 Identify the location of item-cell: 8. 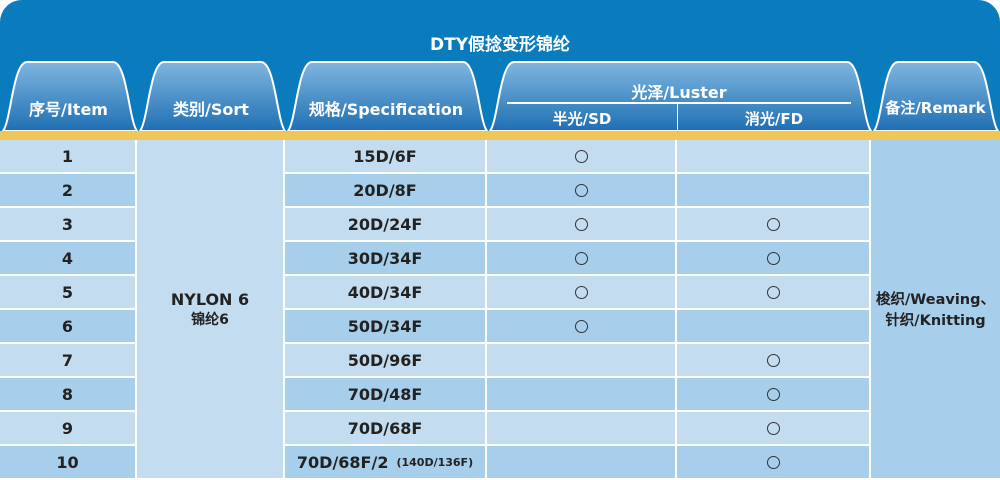
(68, 395).